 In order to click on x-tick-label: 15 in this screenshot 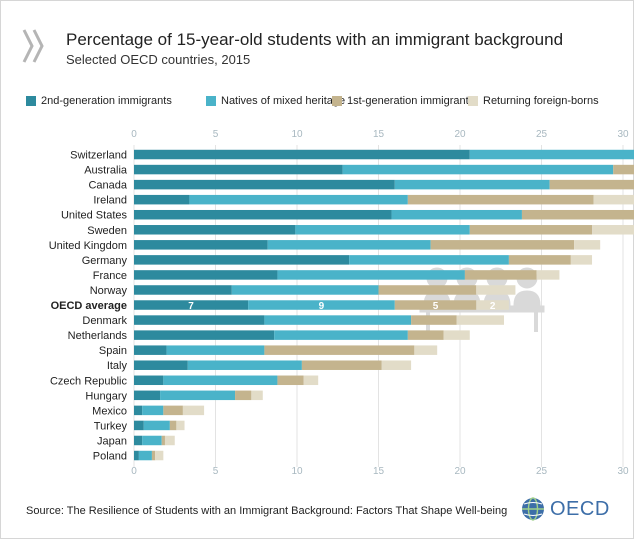, I will do `click(379, 134)`.